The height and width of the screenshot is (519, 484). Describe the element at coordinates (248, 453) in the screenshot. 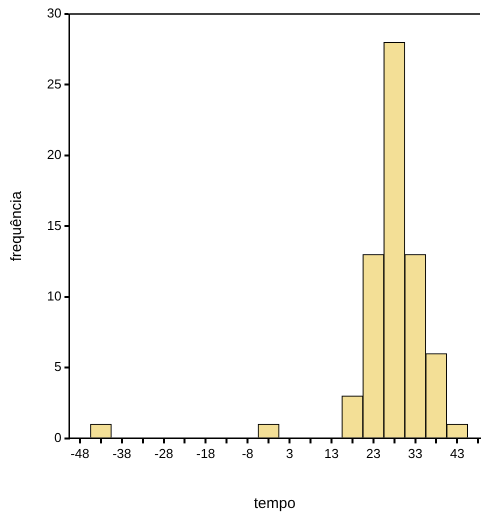

I see `x-tick-label: -8` at that location.